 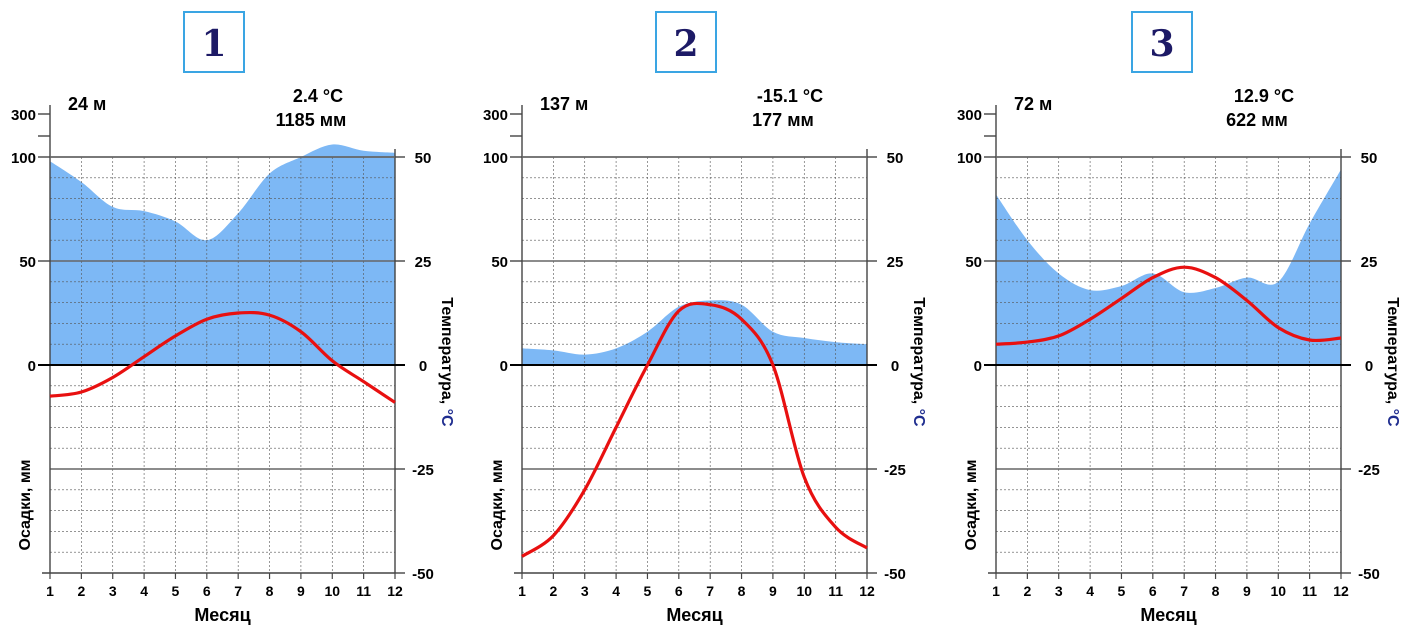 I want to click on mean-annual-temperature: 2.4 °C, so click(x=318, y=96).